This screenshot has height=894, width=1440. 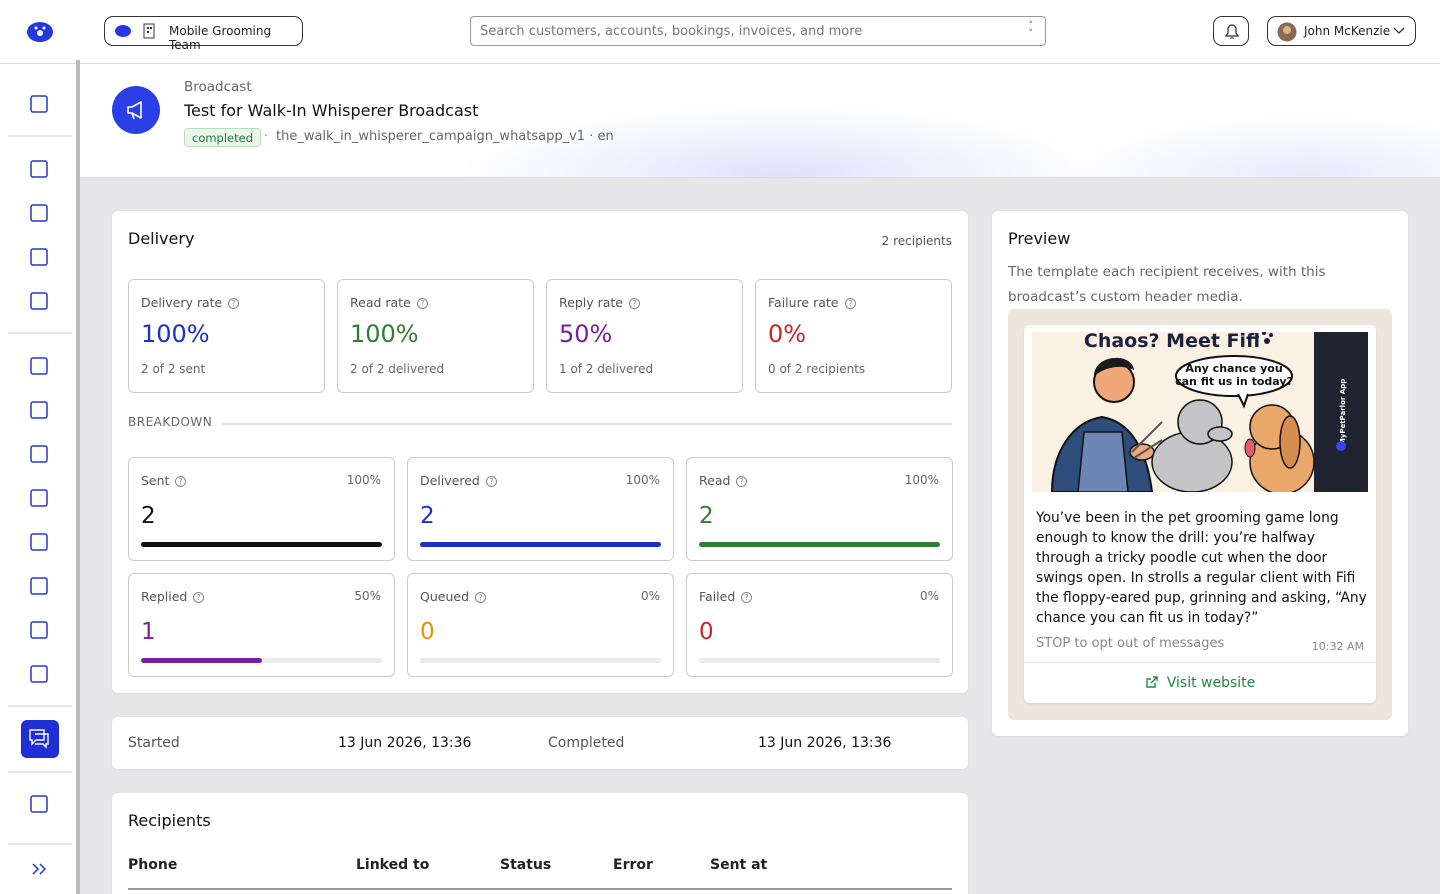 I want to click on chat-icon, so click(x=39, y=739).